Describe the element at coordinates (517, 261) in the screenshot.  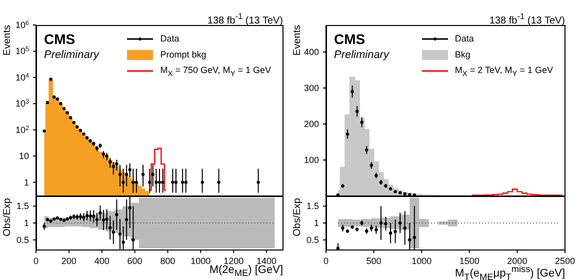
I see `x-tick-label: 2000` at that location.